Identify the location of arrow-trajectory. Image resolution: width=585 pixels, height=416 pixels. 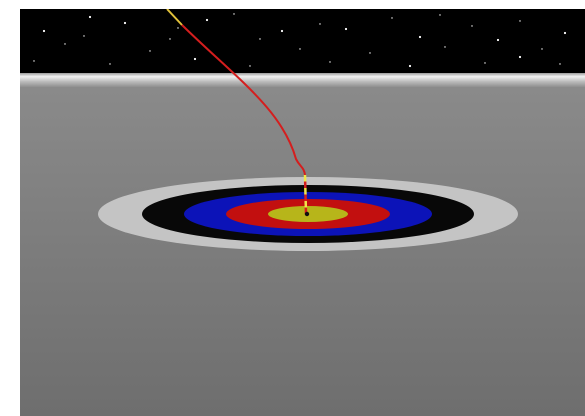
(237, 112).